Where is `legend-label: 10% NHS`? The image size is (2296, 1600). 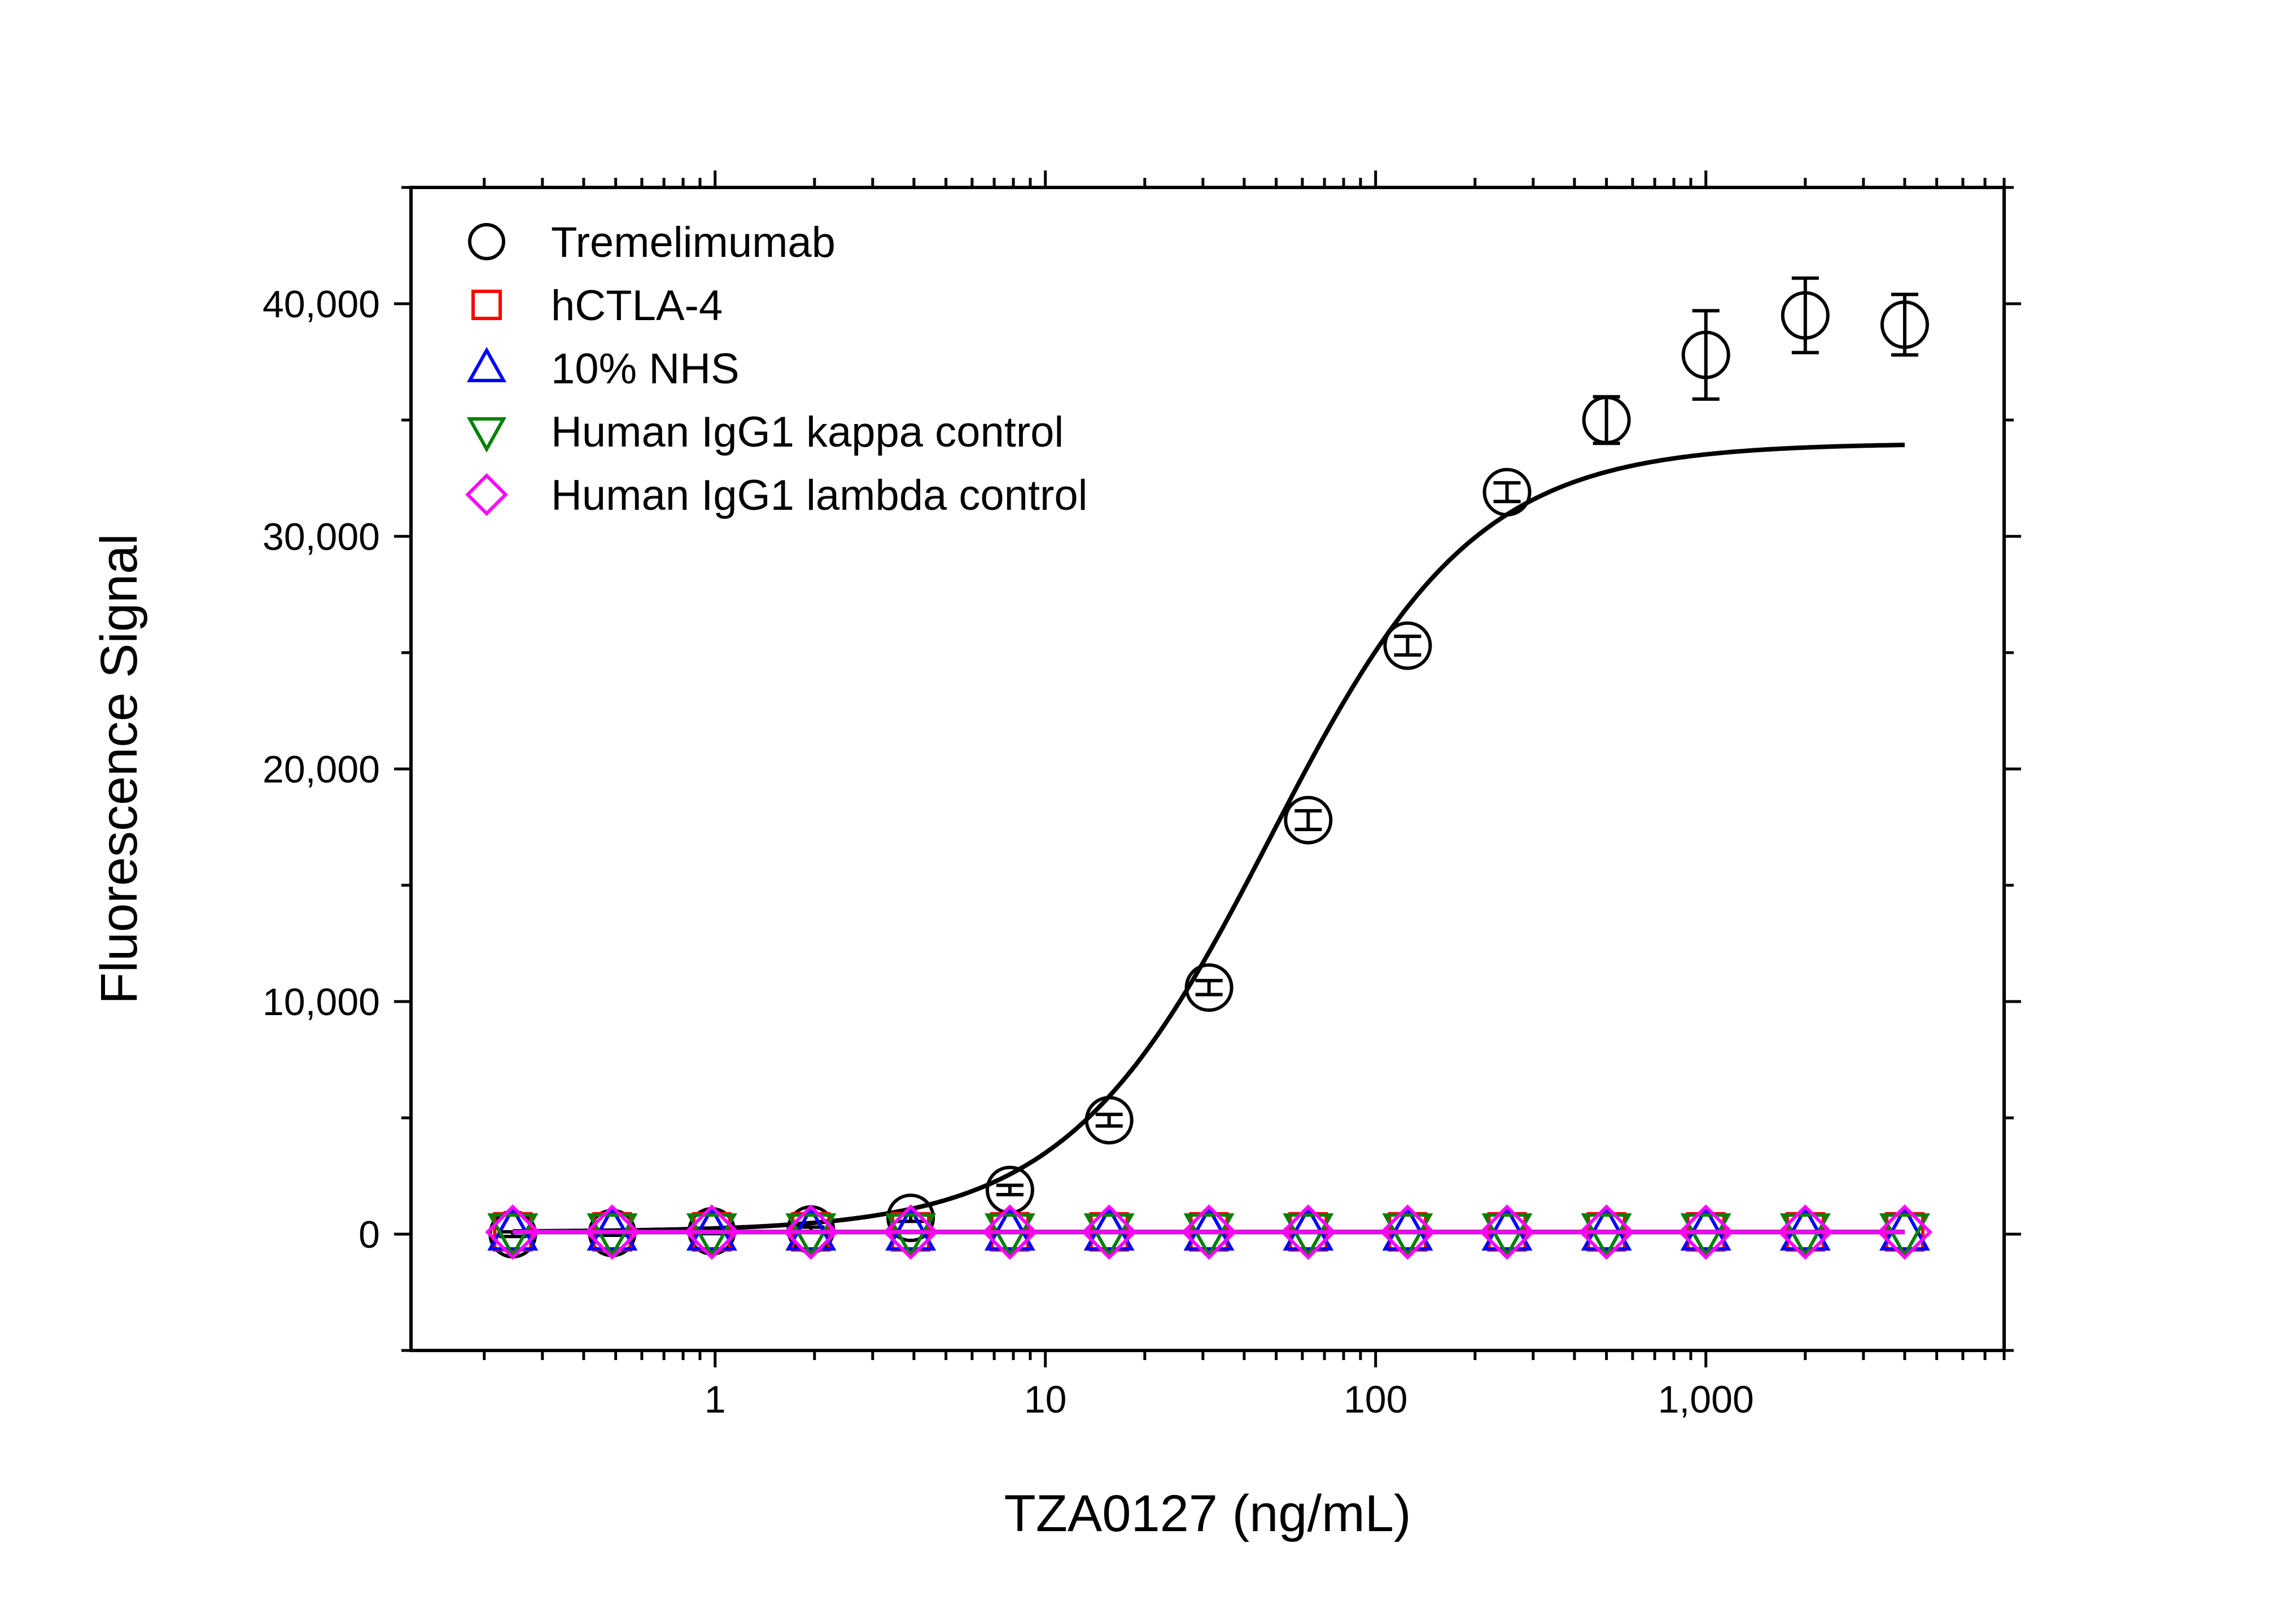
legend-label: 10% NHS is located at coordinates (645, 369).